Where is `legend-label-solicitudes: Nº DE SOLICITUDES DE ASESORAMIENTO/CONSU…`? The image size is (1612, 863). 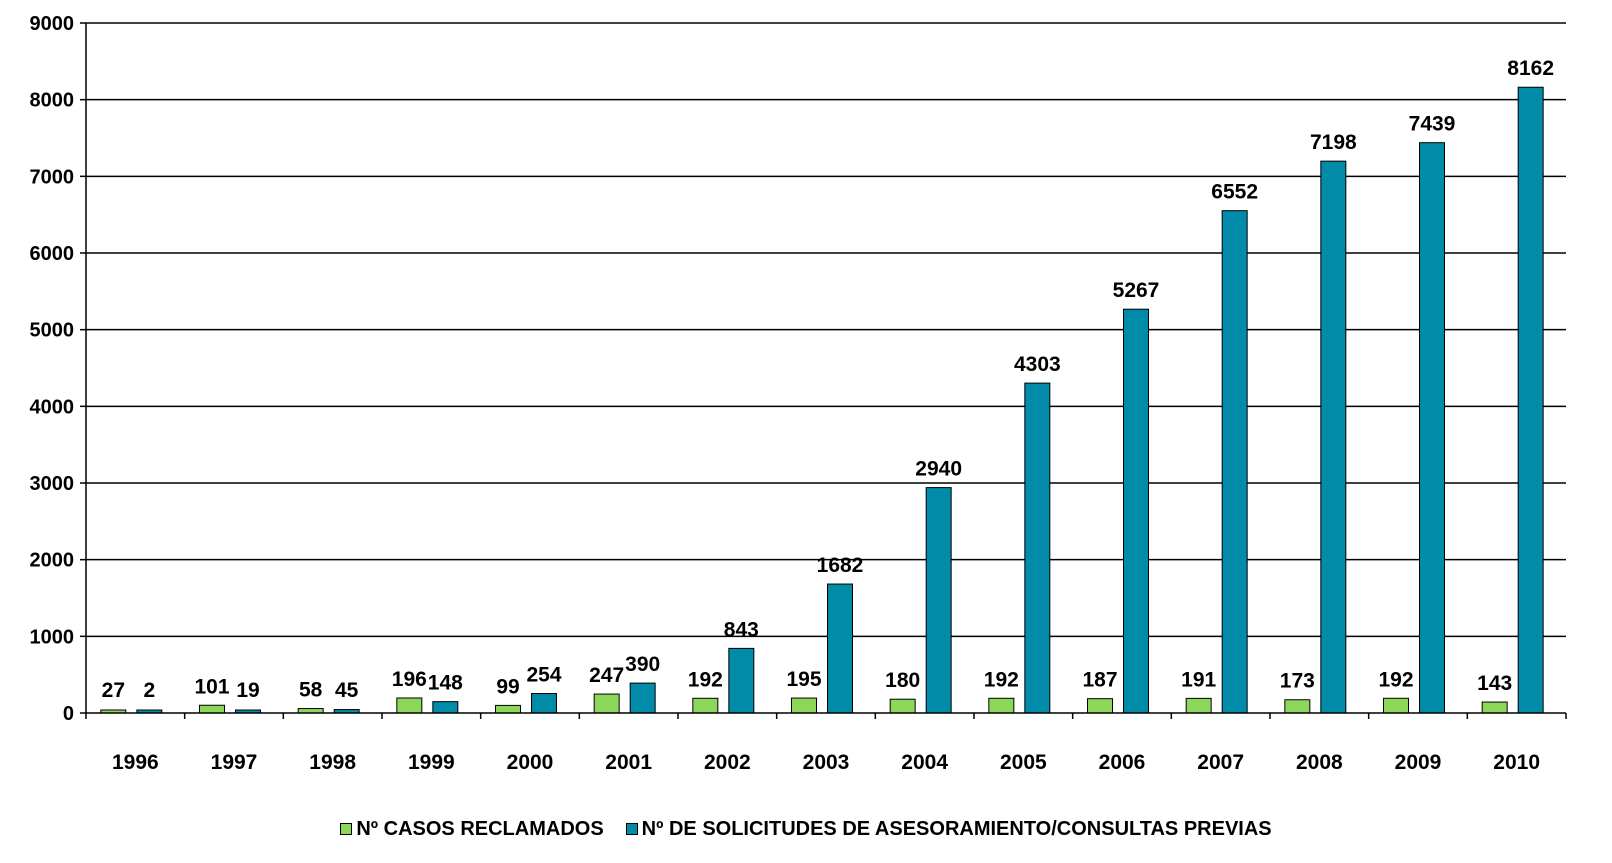
legend-label-solicitudes: Nº DE SOLICITUDES DE ASESORAMIENTO/CONSU… is located at coordinates (957, 829).